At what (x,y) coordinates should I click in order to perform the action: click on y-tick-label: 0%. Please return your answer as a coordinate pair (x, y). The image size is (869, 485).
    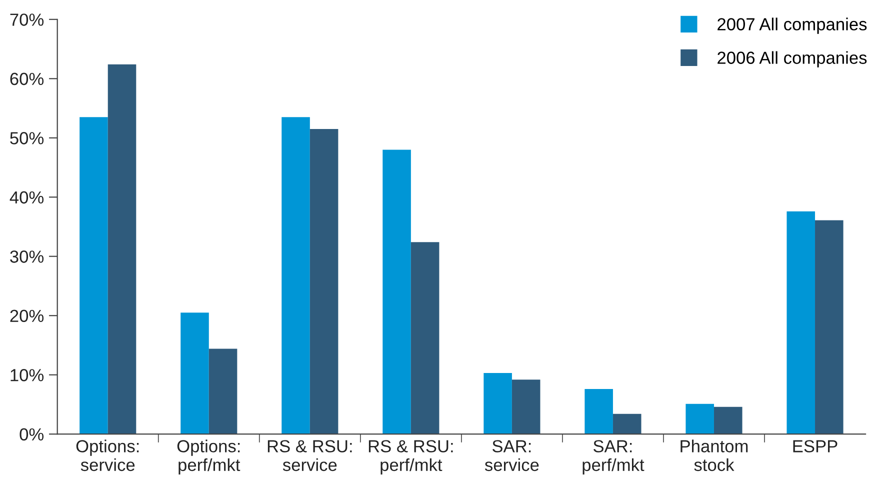
    Looking at the image, I should click on (32, 434).